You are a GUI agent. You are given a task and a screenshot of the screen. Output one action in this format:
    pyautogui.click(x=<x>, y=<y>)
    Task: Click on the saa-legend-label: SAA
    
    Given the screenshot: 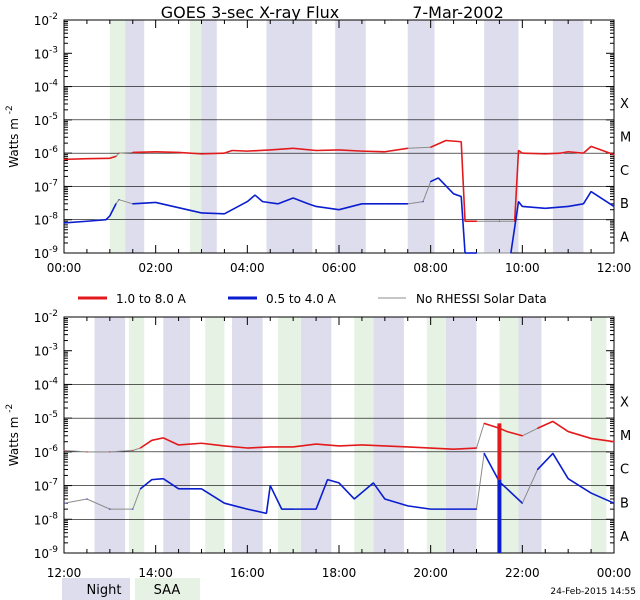 What is the action you would take?
    pyautogui.click(x=167, y=590)
    